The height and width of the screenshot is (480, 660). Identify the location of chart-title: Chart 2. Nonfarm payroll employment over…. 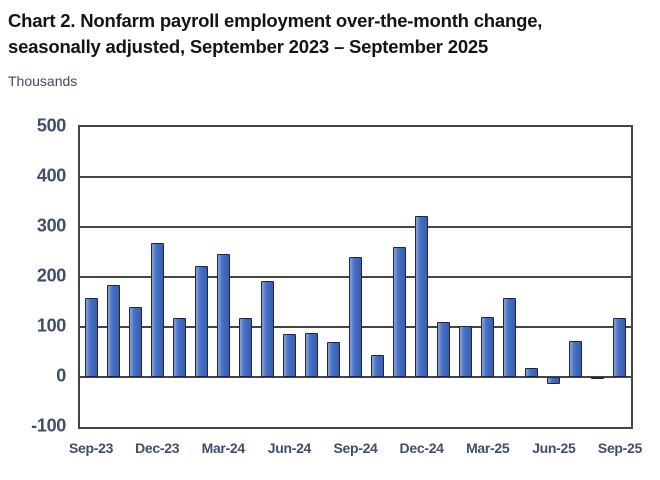
(275, 34).